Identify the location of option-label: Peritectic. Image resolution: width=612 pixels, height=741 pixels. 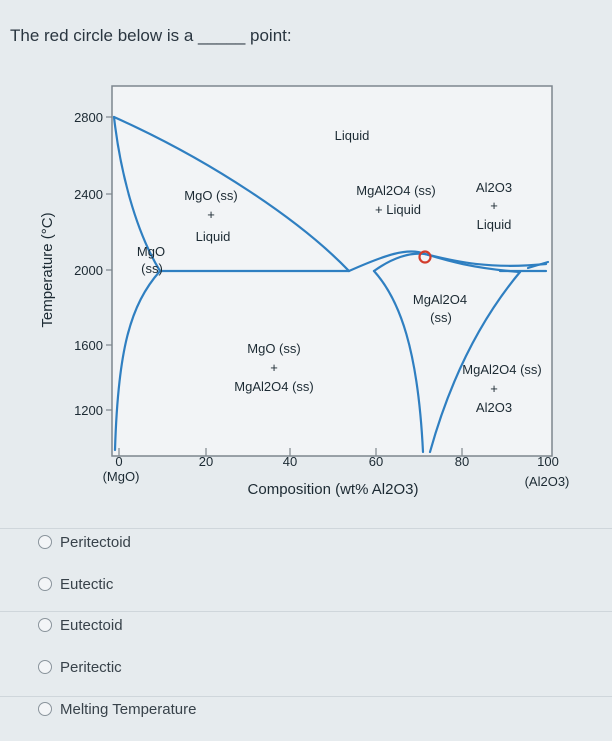
(91, 667).